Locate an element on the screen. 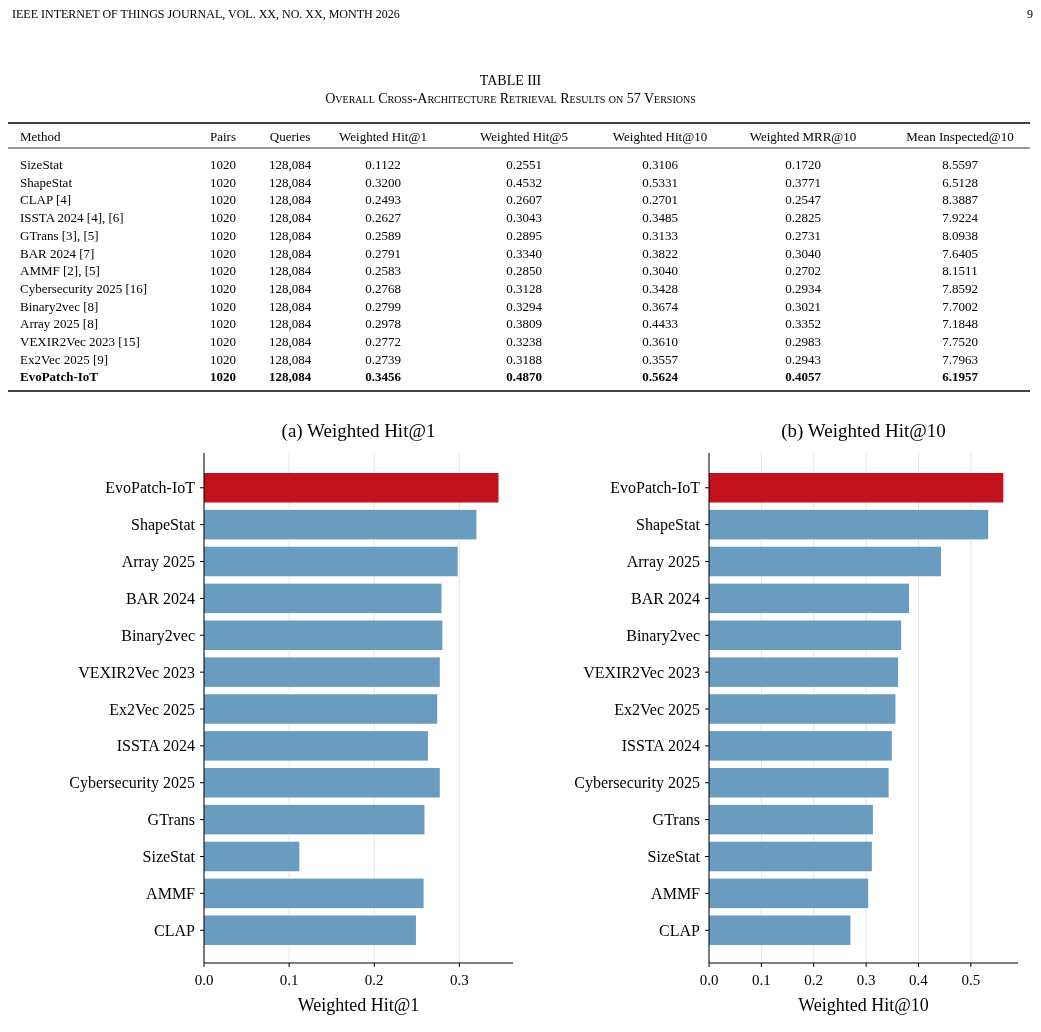 This screenshot has height=1032, width=1041. category-label: SizeStat is located at coordinates (41, 164).